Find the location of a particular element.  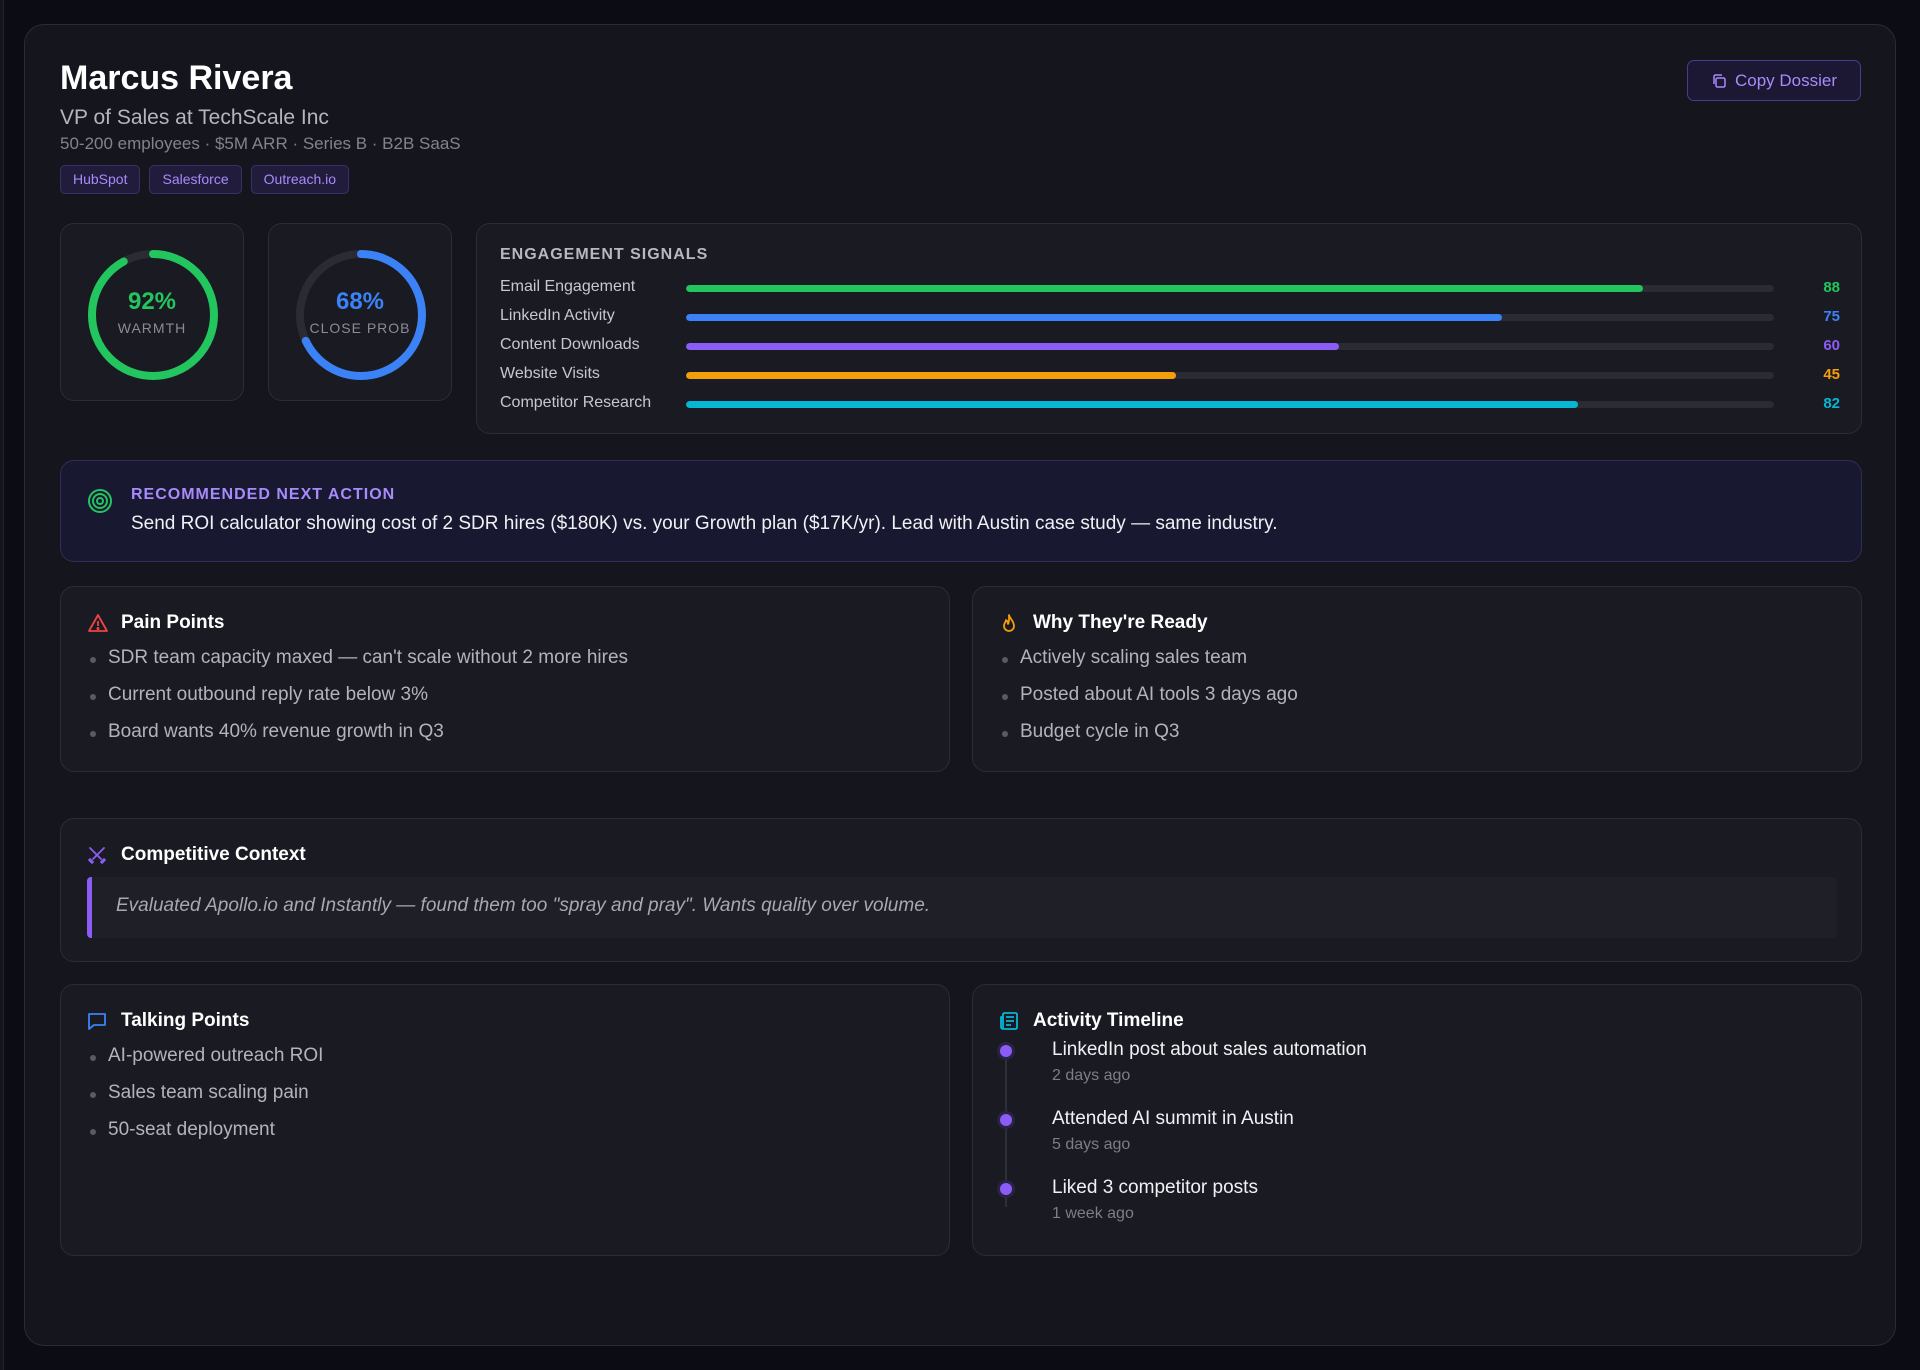

signal-row: Website Visits 45 is located at coordinates (1170, 375).